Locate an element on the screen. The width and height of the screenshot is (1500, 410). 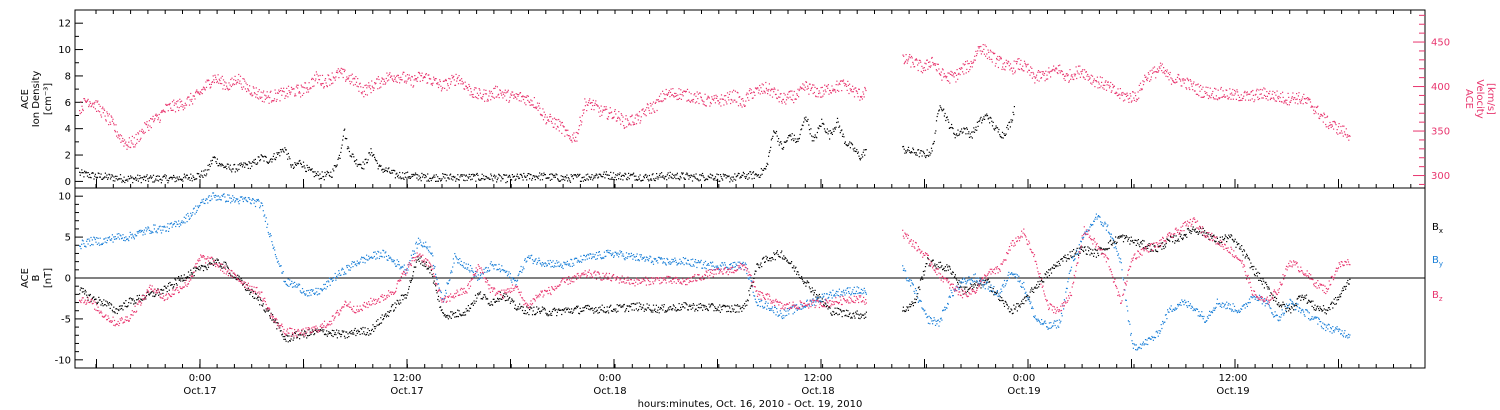
bottom-x-axis is located at coordinates (753, 363).